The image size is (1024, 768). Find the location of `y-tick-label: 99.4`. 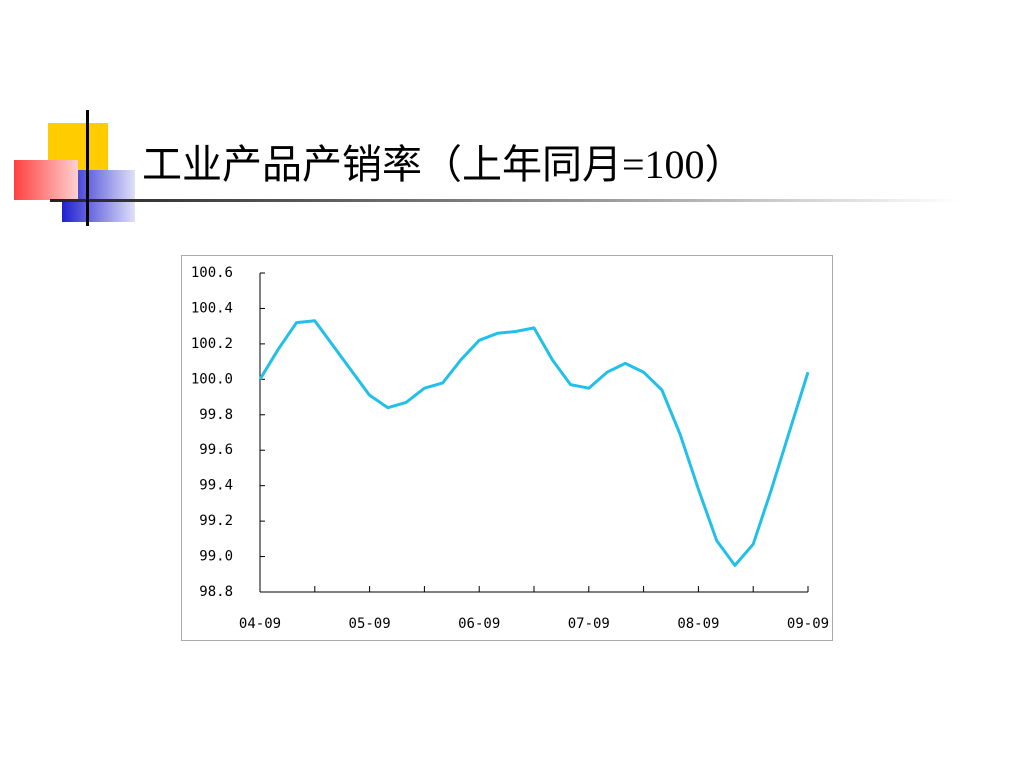

y-tick-label: 99.4 is located at coordinates (216, 486).